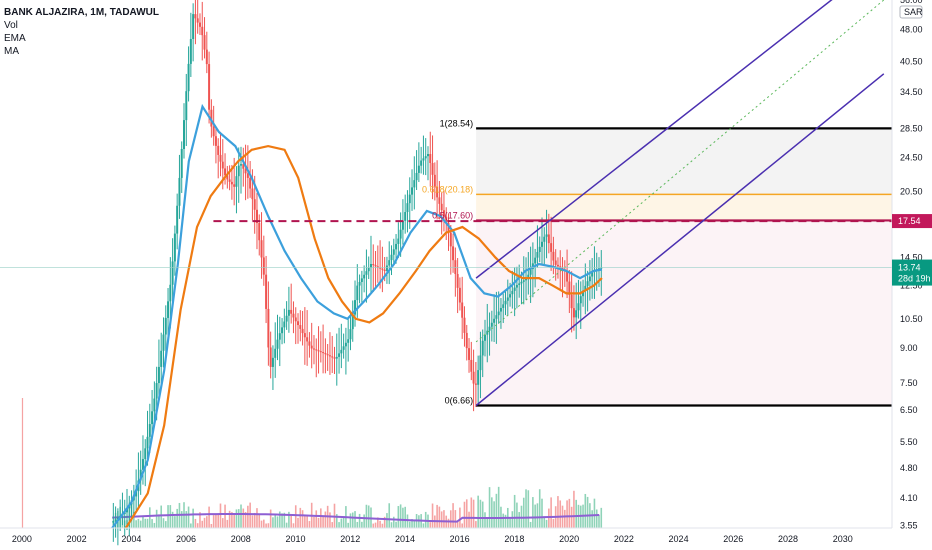  Describe the element at coordinates (788, 539) in the screenshot. I see `time-tick-label: 2028` at that location.